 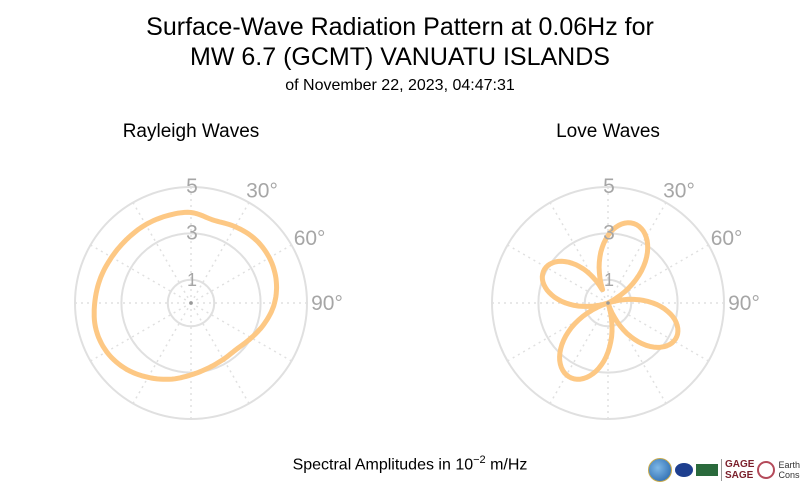 I want to click on love-angle-tick-60: 60°, so click(x=727, y=238).